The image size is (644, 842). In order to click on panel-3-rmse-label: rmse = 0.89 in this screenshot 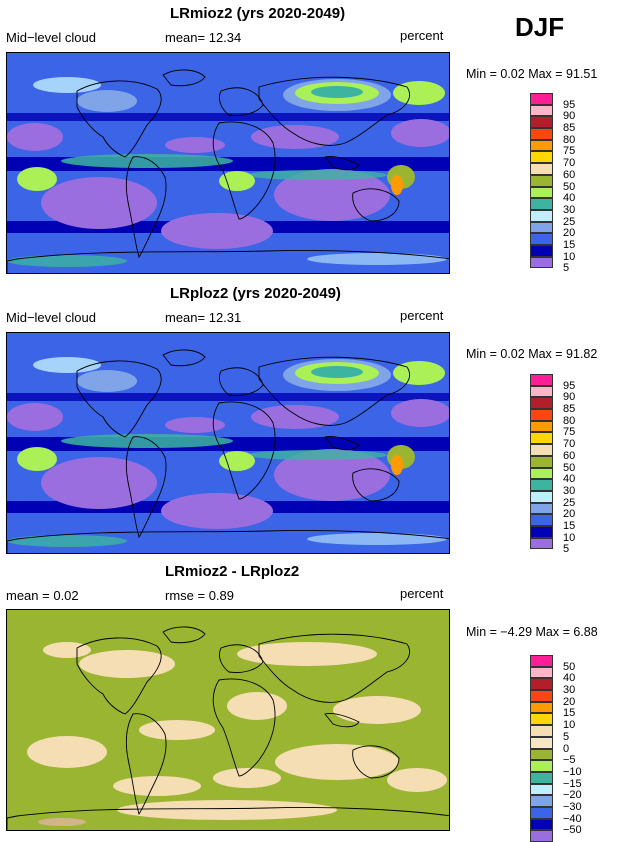, I will do `click(200, 595)`.